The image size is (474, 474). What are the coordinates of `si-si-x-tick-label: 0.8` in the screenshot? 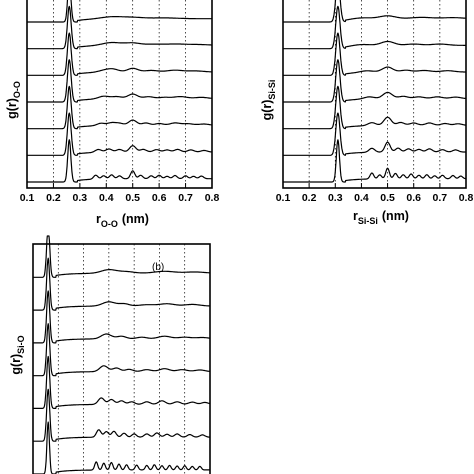 It's located at (466, 198).